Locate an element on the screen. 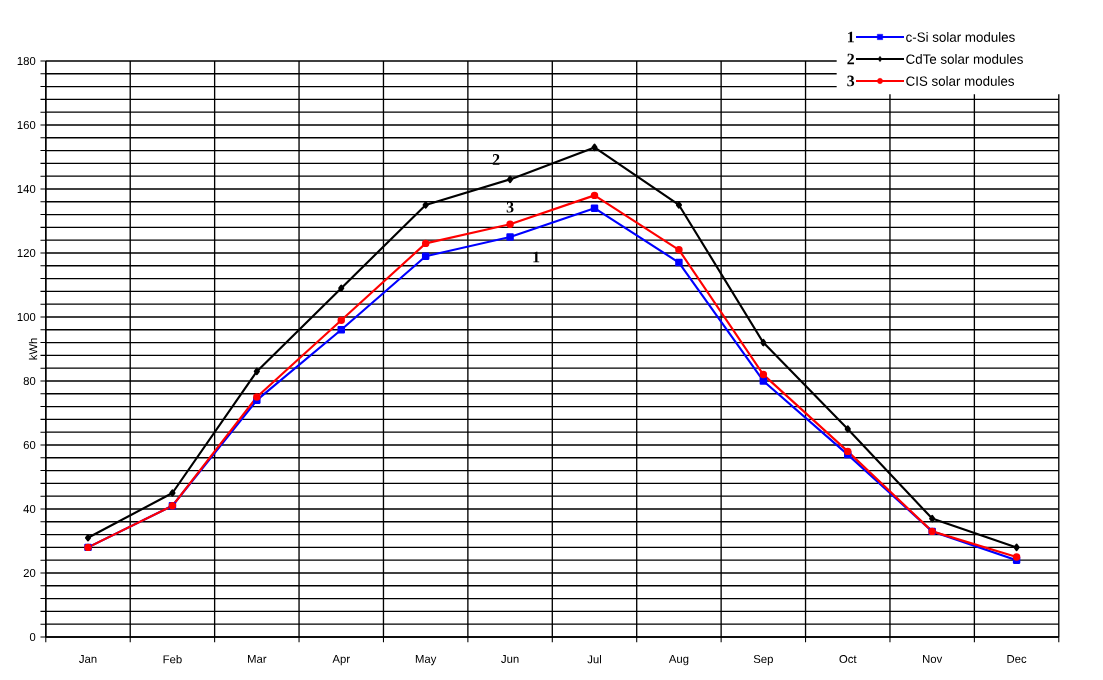 The width and height of the screenshot is (1103, 680). y-tick-label: 180 is located at coordinates (26, 60).